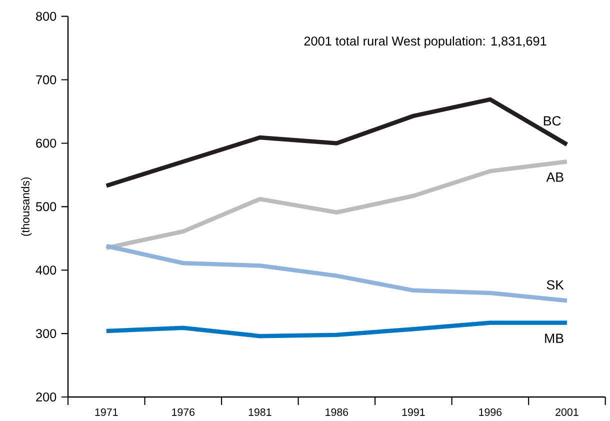 This screenshot has width=610, height=421. What do you see at coordinates (46, 143) in the screenshot?
I see `y-tick-label: 600` at bounding box center [46, 143].